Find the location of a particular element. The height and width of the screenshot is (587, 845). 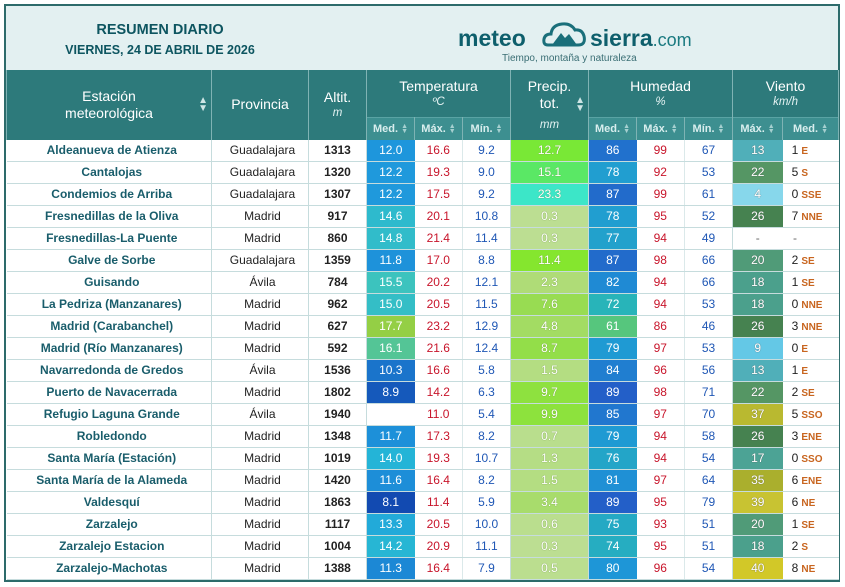

hum-min-cell: 70 is located at coordinates (709, 414).